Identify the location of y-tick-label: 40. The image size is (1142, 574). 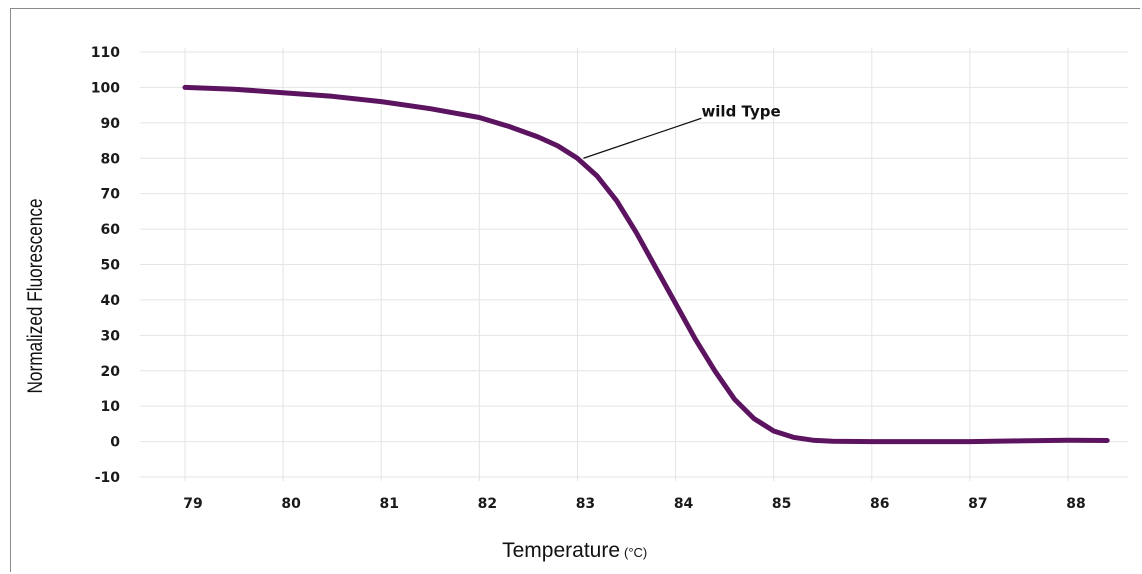
(111, 301).